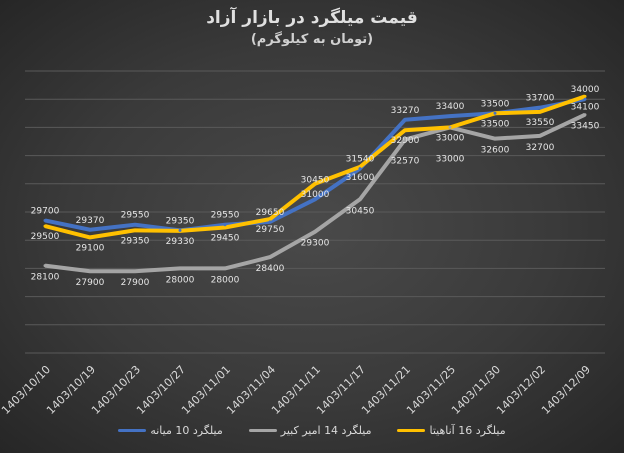 Image resolution: width=624 pixels, height=453 pixels. Describe the element at coordinates (90, 221) in the screenshot. I see `data-label: 29370` at that location.